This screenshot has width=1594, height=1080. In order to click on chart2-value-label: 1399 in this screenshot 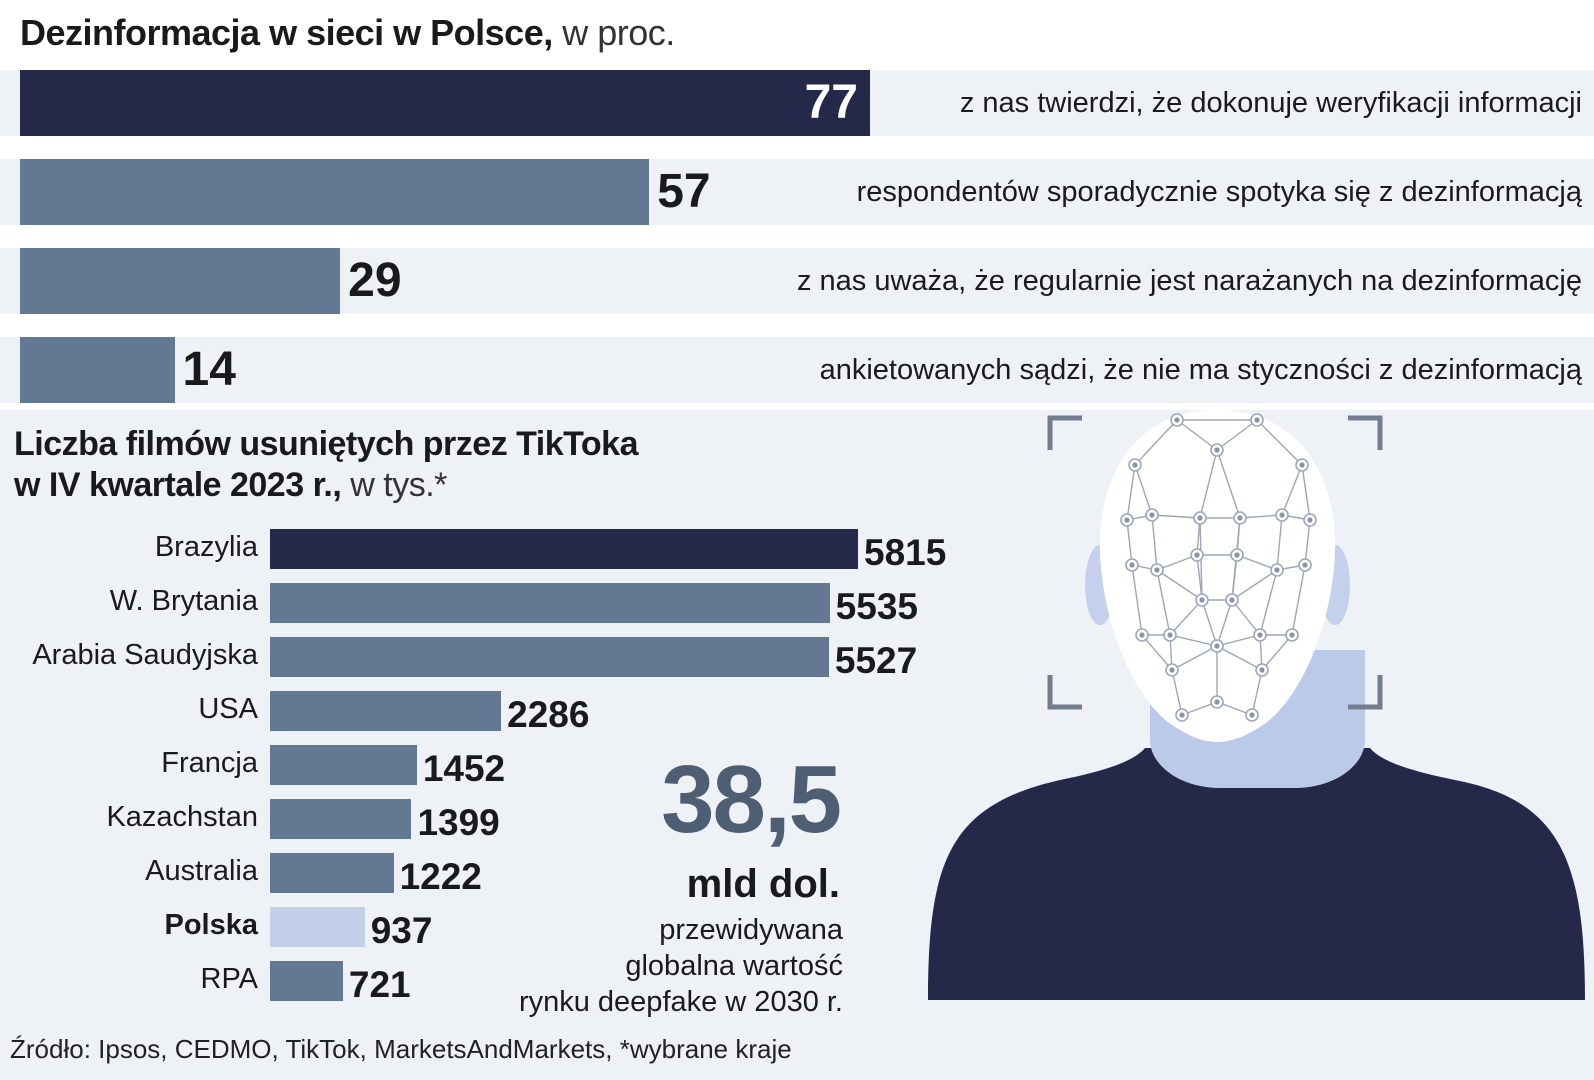, I will do `click(458, 822)`.